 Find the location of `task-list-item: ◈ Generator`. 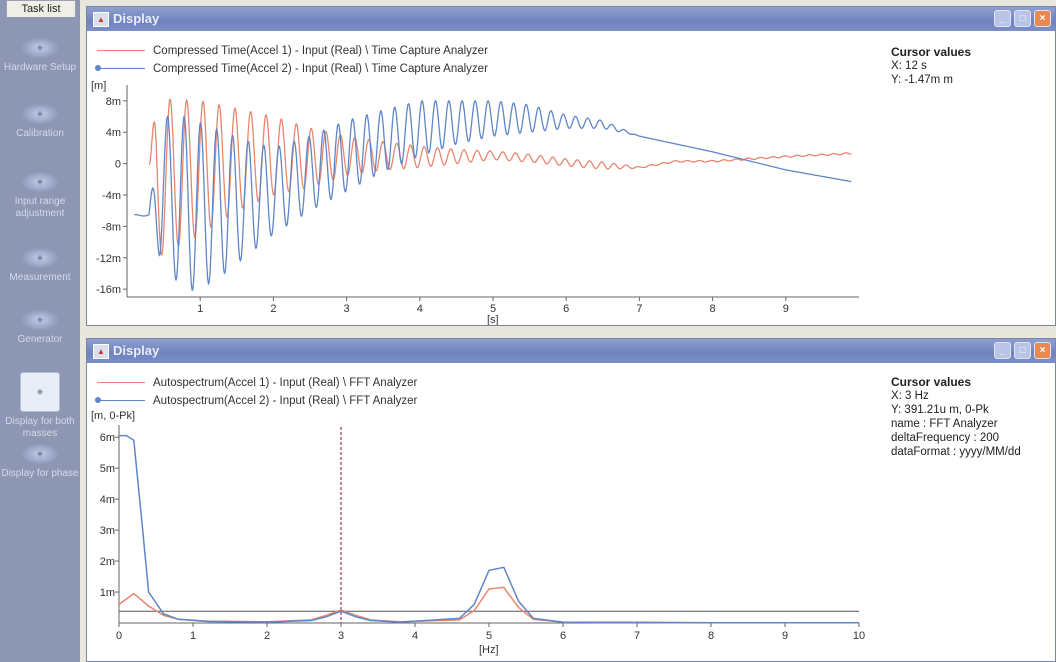

task-list-item: ◈ Generator is located at coordinates (40, 328).